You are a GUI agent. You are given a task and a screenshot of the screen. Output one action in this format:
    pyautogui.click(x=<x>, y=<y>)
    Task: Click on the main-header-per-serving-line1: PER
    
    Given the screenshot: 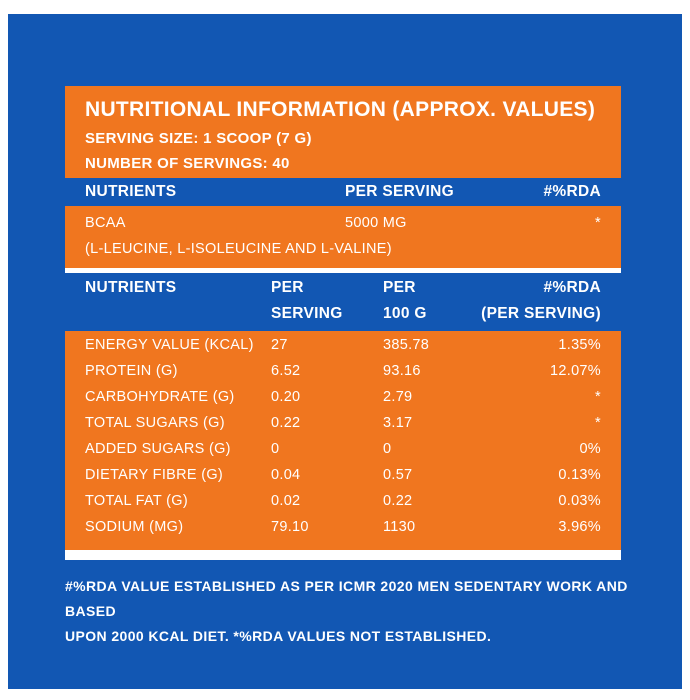 What is the action you would take?
    pyautogui.click(x=287, y=287)
    